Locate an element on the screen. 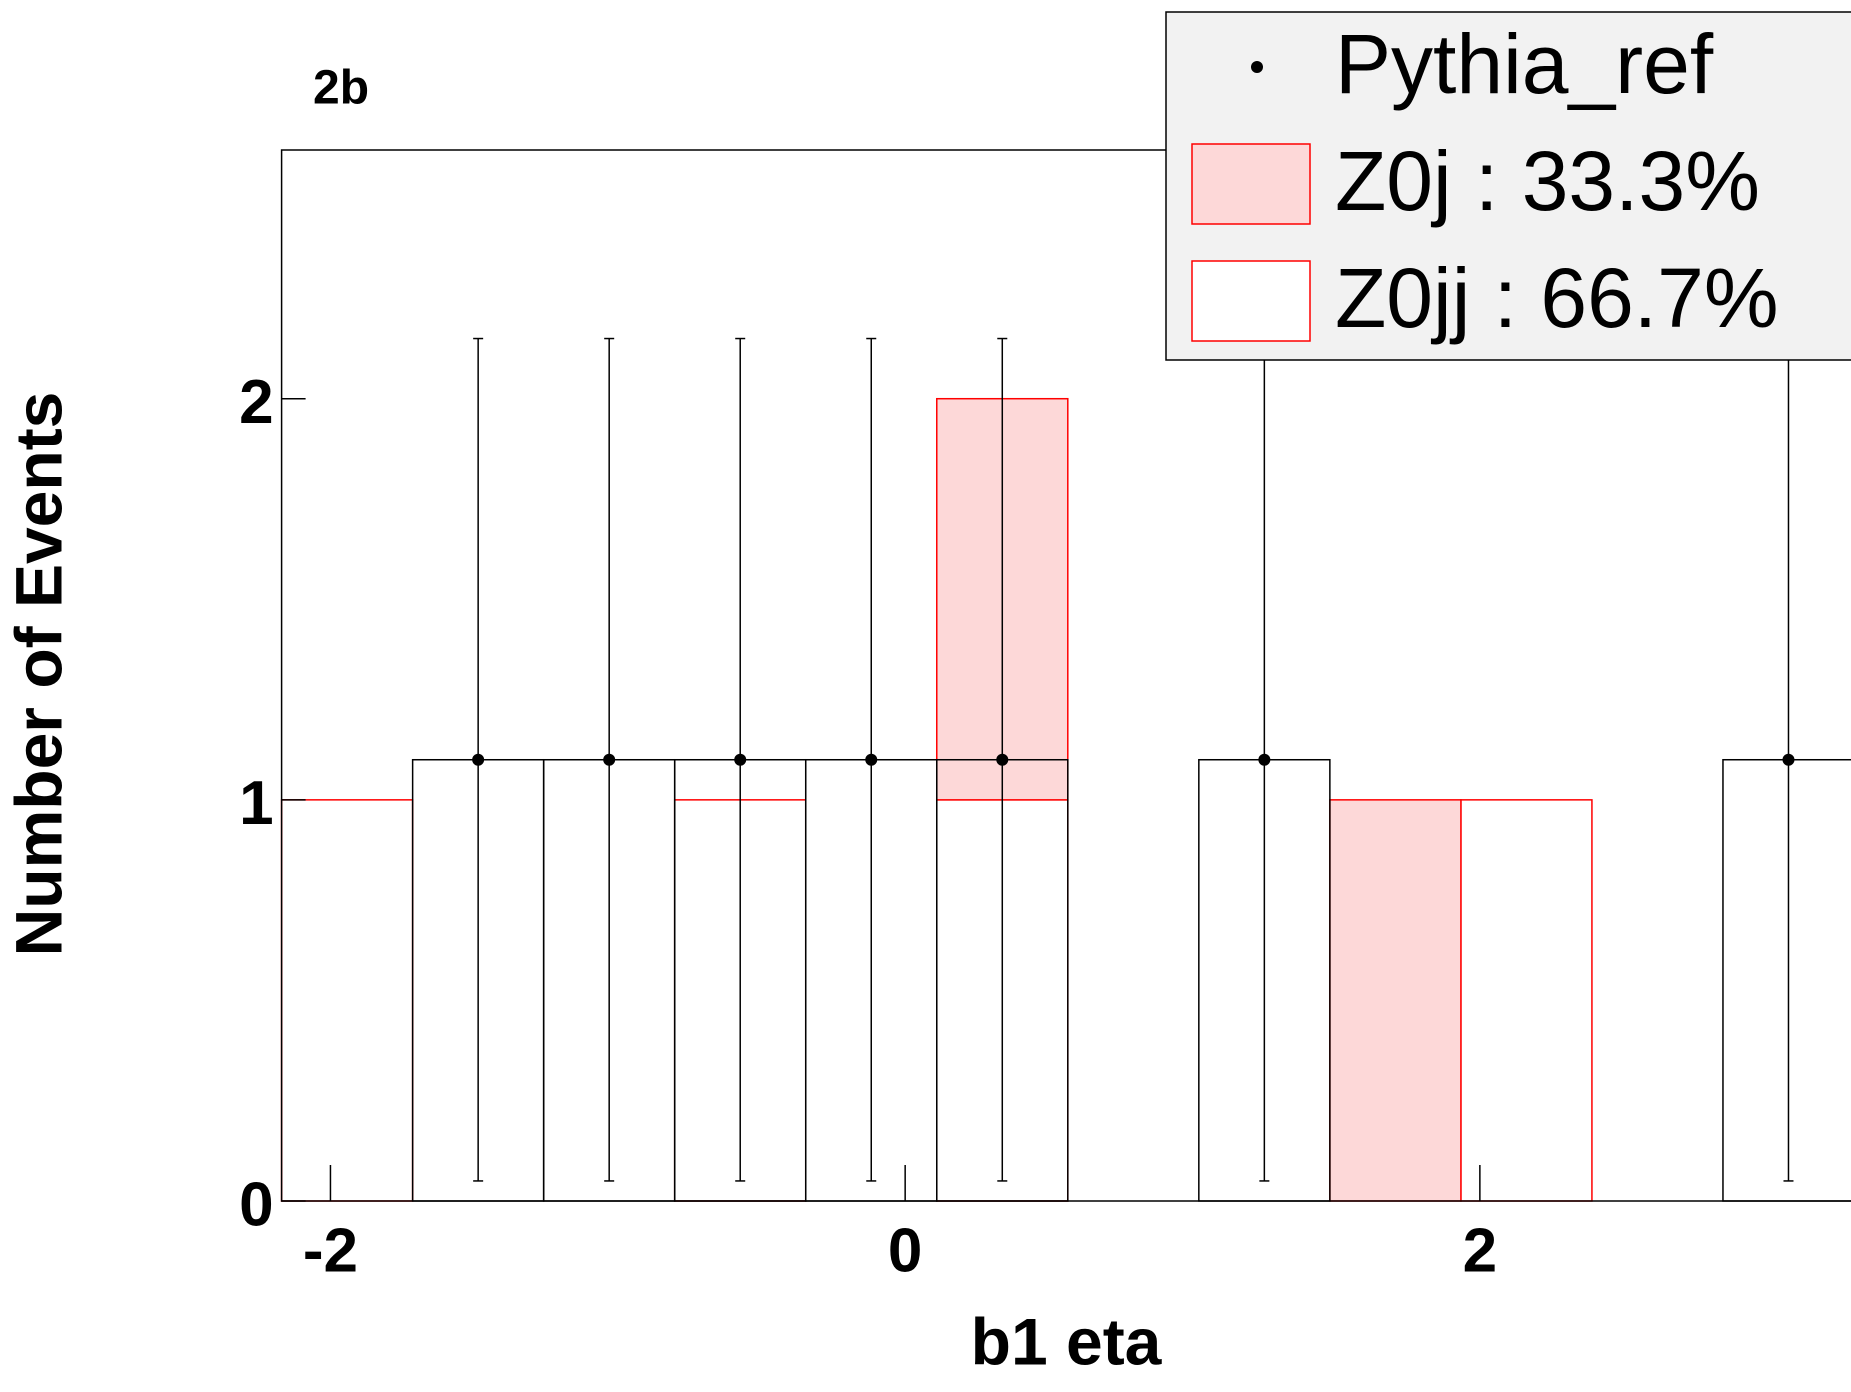 This screenshot has width=1851, height=1392. y-tick-label: 0 is located at coordinates (256, 1204).